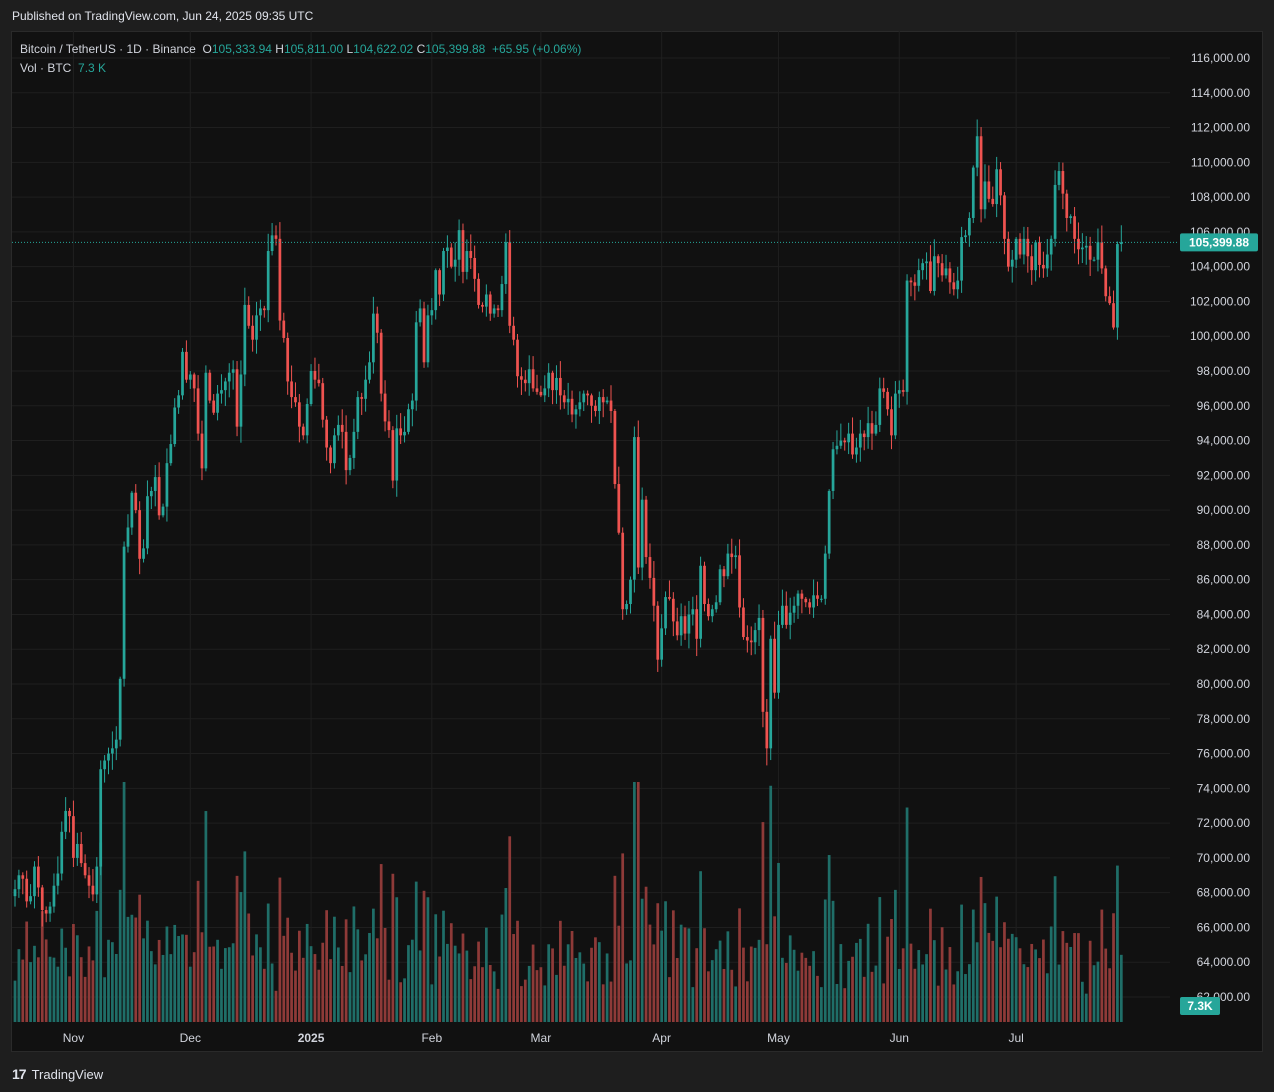  What do you see at coordinates (67, 1074) in the screenshot?
I see `brand-name: TradingView` at bounding box center [67, 1074].